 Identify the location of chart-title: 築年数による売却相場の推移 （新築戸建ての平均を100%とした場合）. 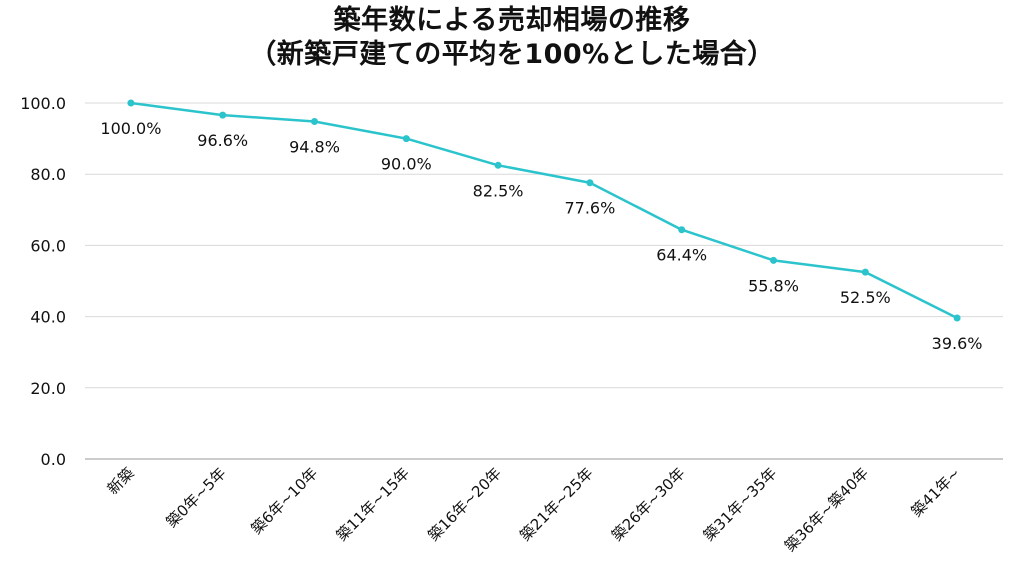
(512, 38).